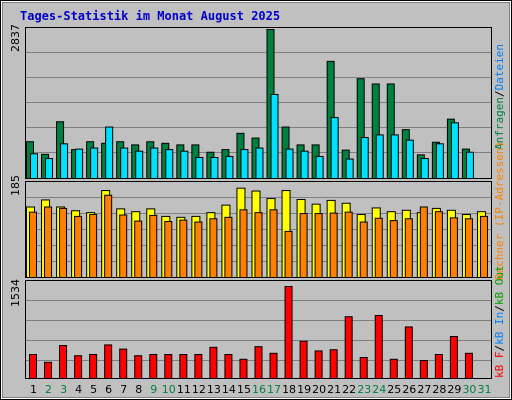 This screenshot has width=512, height=400. I want to click on day-label: 7, so click(123, 389).